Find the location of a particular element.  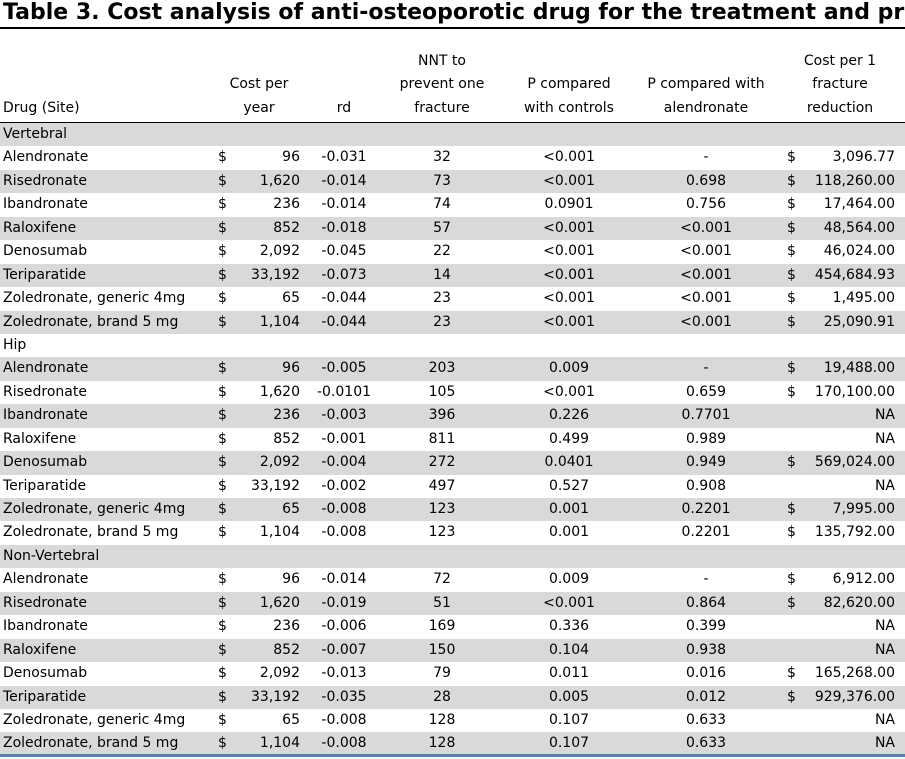

cost-per-year-cell: 96 is located at coordinates (291, 157).